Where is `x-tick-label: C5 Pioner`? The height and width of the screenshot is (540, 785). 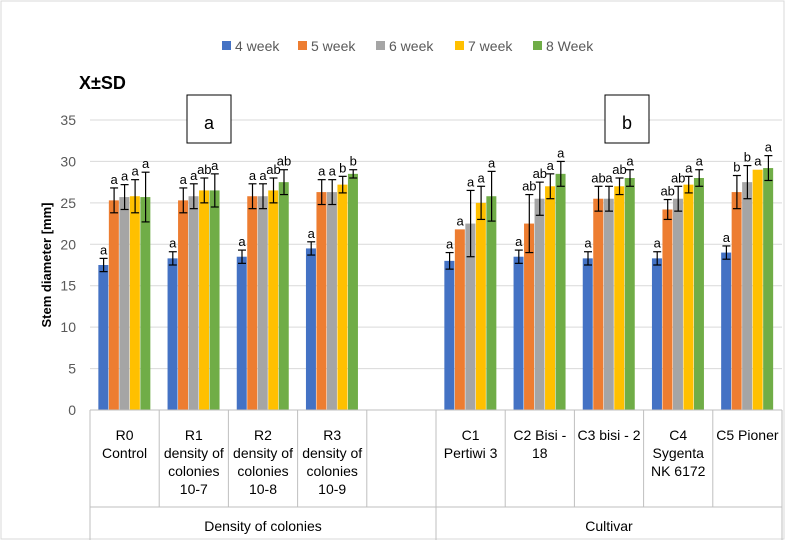 x-tick-label: C5 Pioner is located at coordinates (747, 435).